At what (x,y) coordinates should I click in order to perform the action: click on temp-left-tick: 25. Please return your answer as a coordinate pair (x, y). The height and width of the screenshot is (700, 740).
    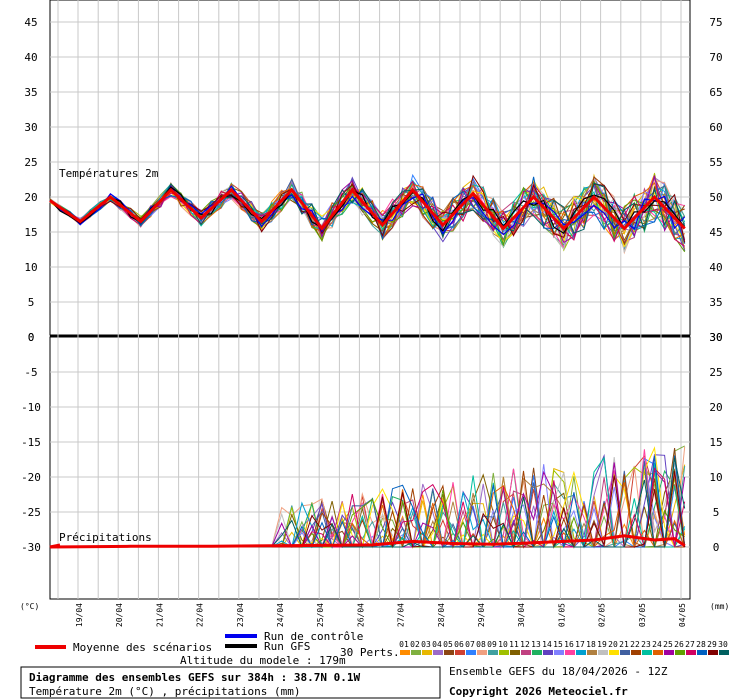
    Looking at the image, I should click on (30, 162).